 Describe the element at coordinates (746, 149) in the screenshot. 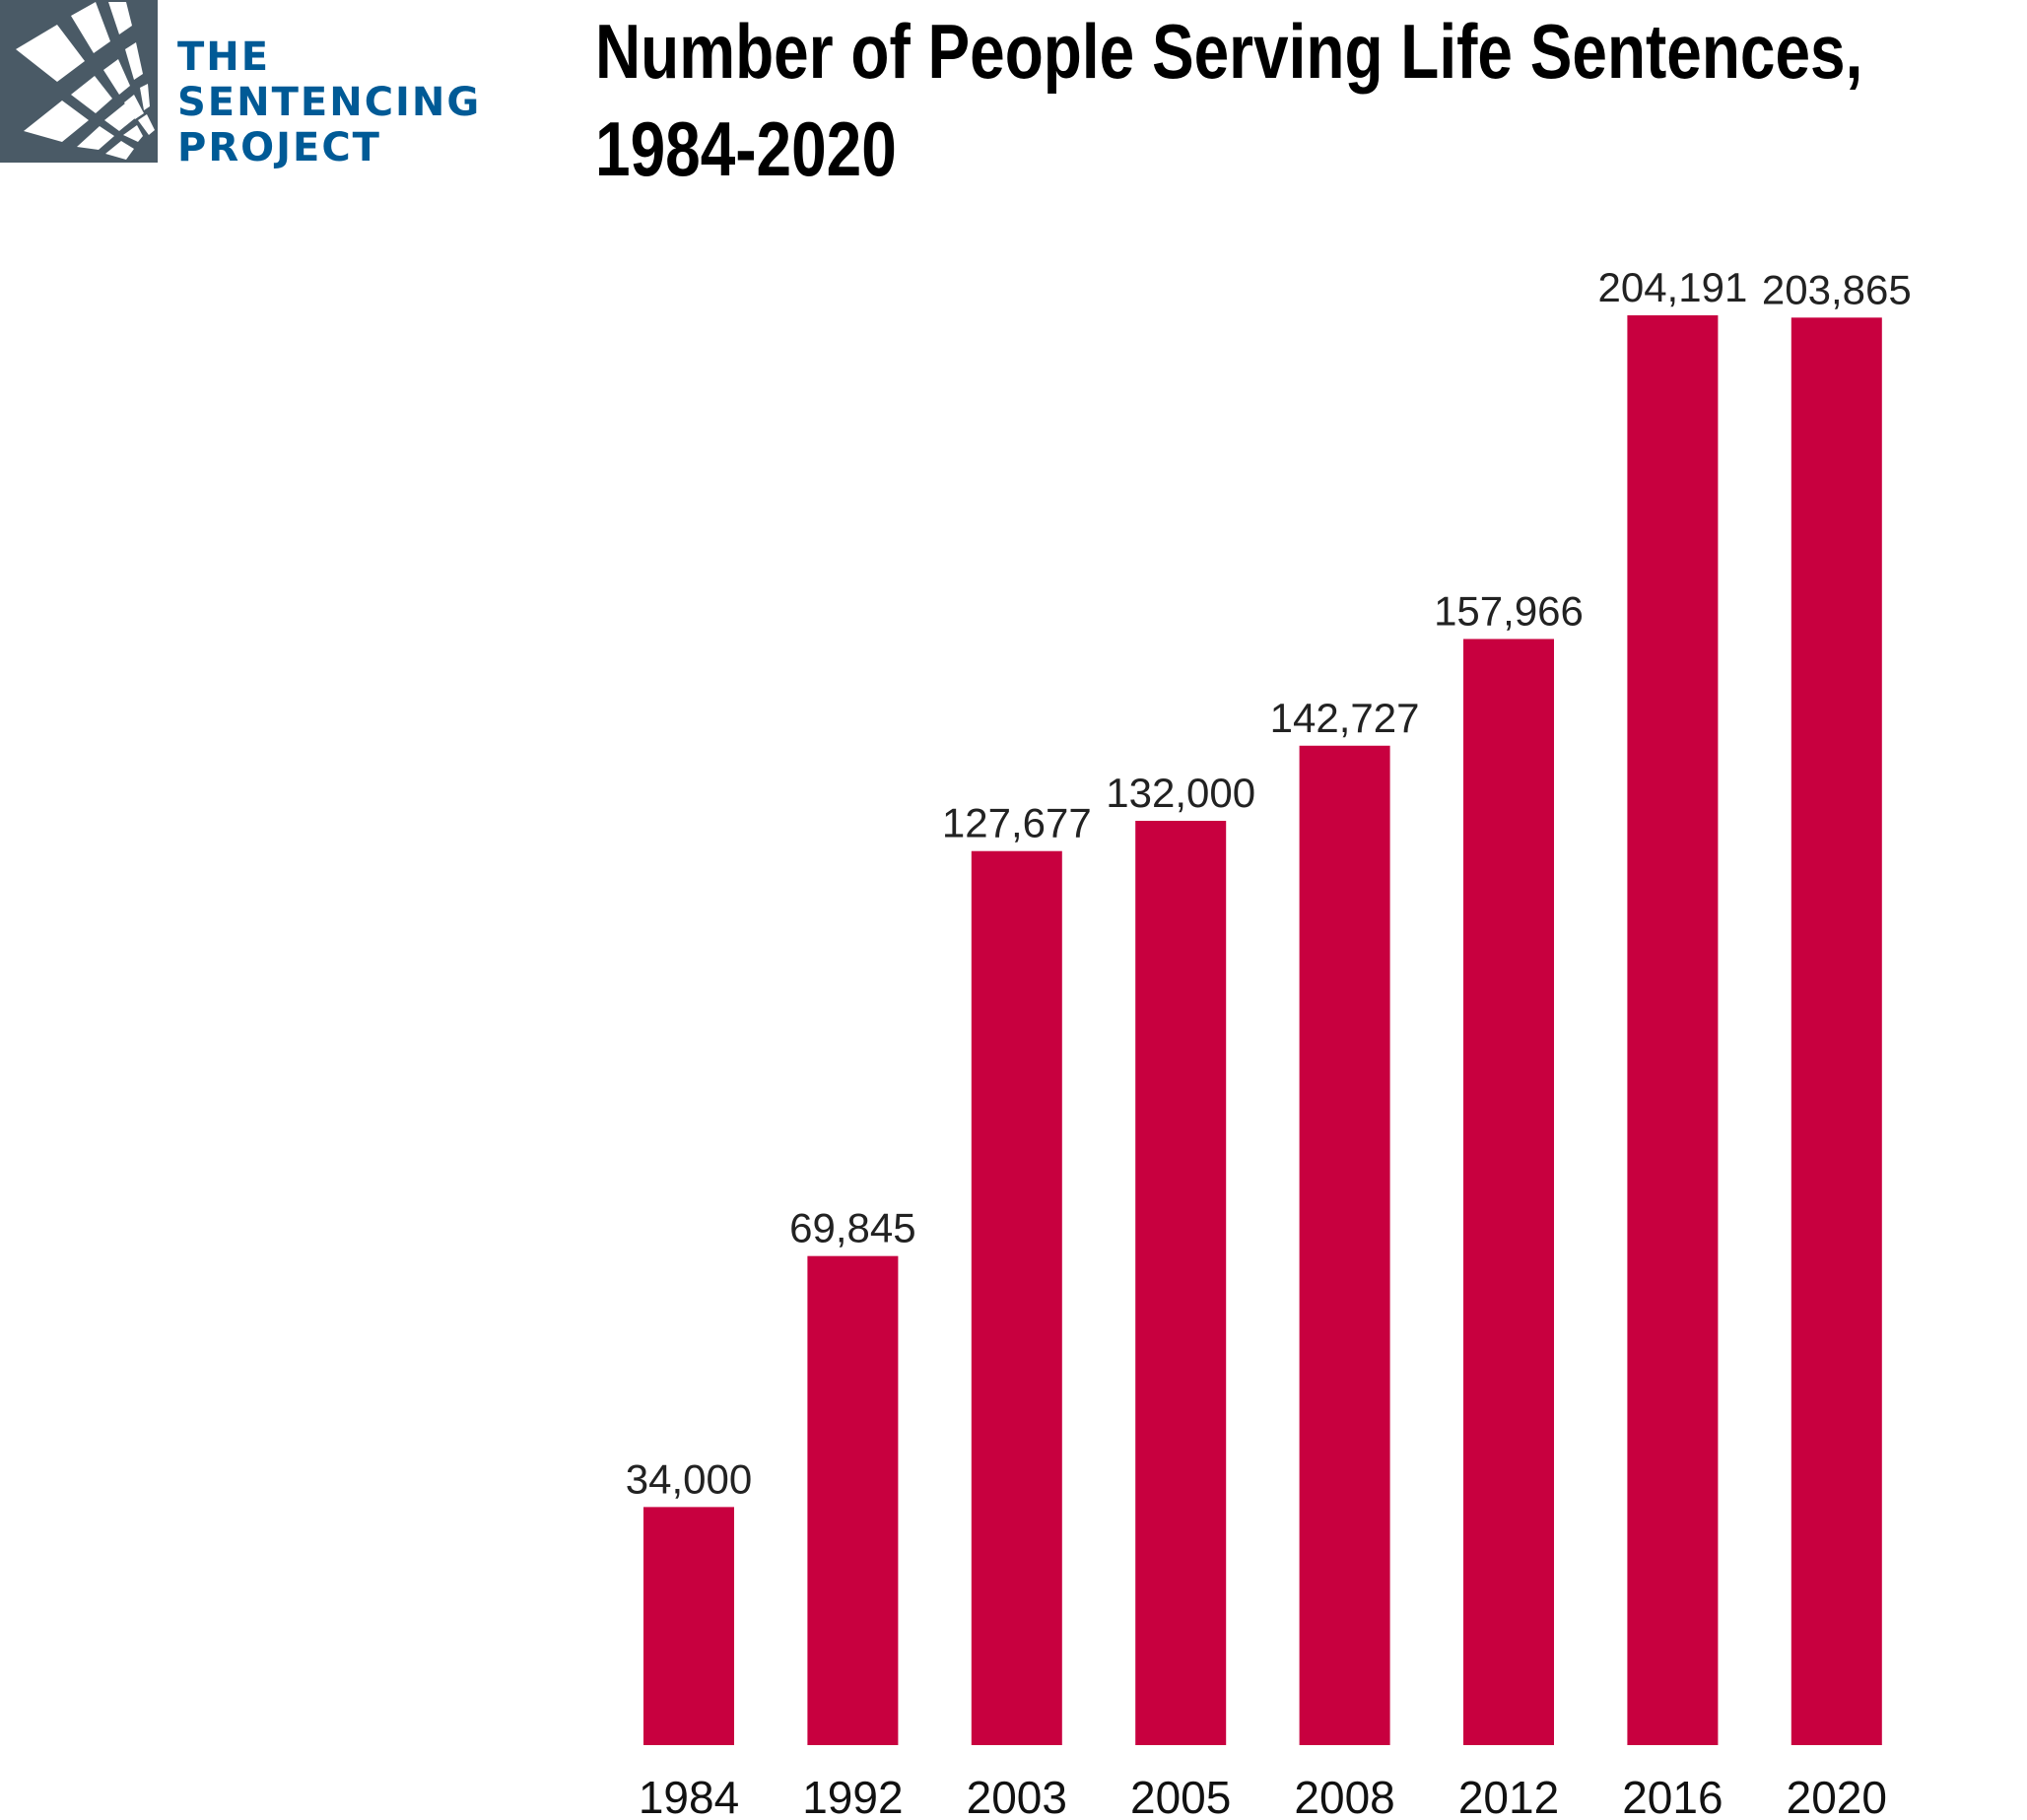

I see `chart-title-line-2: 1984-2020` at that location.